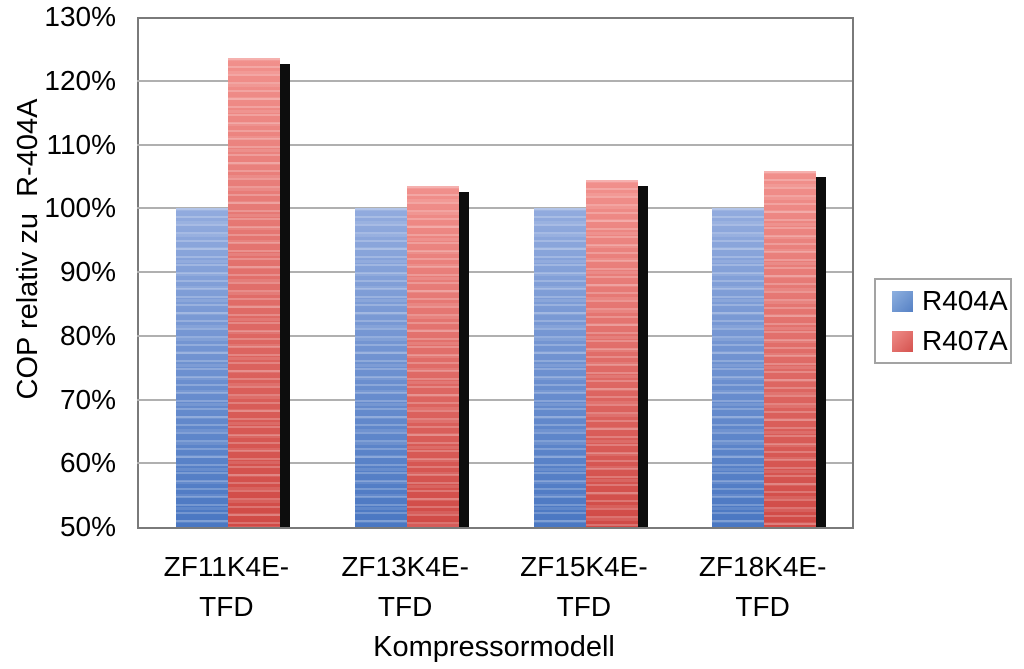 This screenshot has width=1024, height=669. What do you see at coordinates (494, 647) in the screenshot?
I see `x-axis-title: Kompressormodell` at bounding box center [494, 647].